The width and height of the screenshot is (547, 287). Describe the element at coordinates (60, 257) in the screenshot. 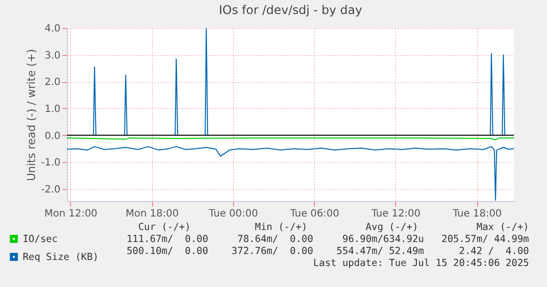

I see `legend-label: Req Size (KB)` at that location.